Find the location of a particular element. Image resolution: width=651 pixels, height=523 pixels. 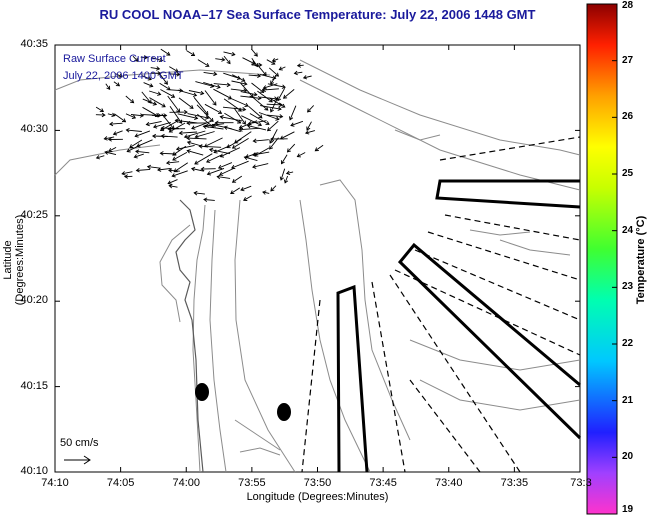

x-tick-label: 74:05 is located at coordinates (121, 483).